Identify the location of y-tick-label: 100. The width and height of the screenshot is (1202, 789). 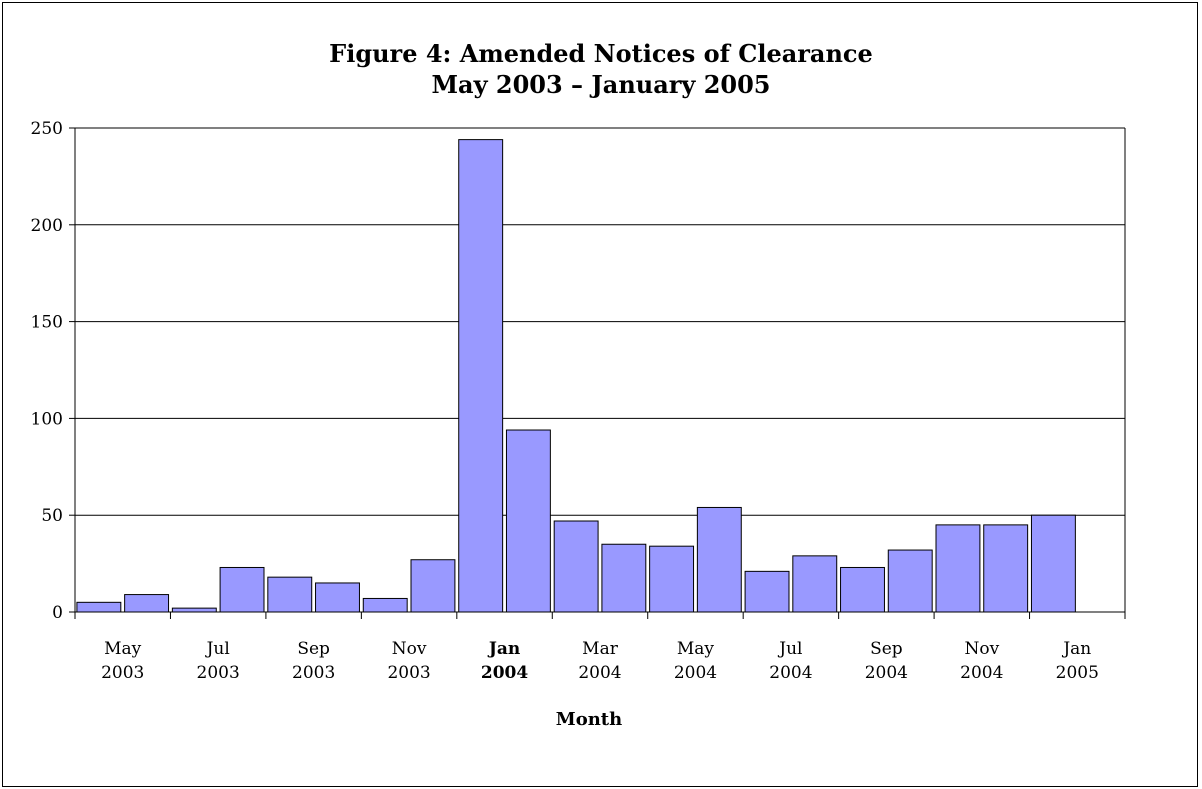
(47, 419).